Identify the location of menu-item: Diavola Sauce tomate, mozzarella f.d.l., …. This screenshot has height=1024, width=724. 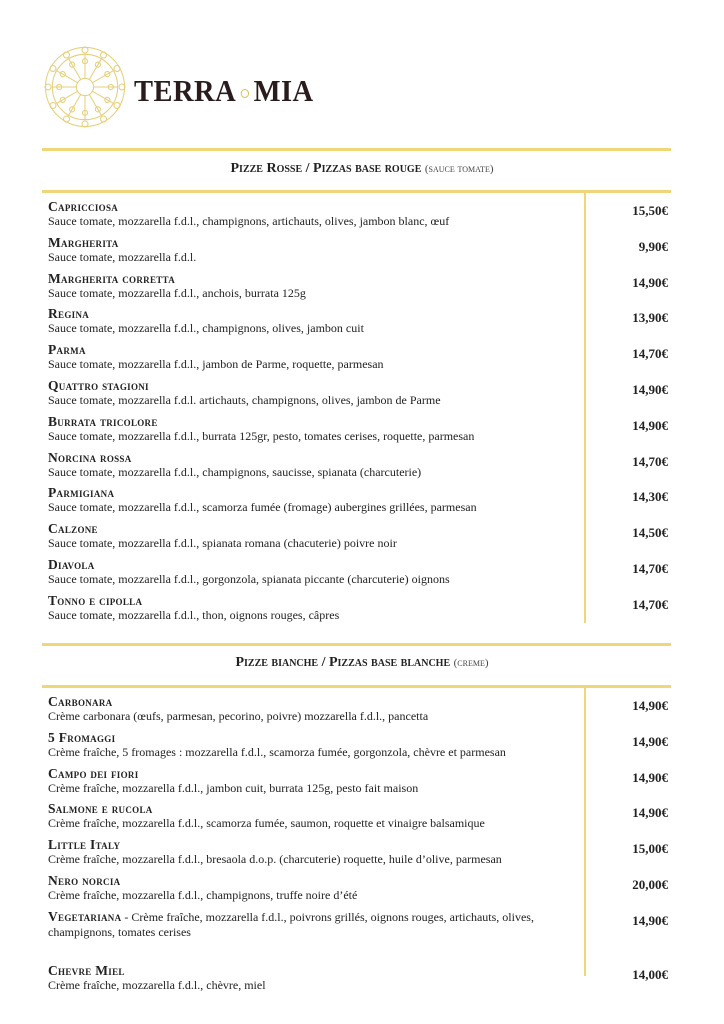
(358, 575).